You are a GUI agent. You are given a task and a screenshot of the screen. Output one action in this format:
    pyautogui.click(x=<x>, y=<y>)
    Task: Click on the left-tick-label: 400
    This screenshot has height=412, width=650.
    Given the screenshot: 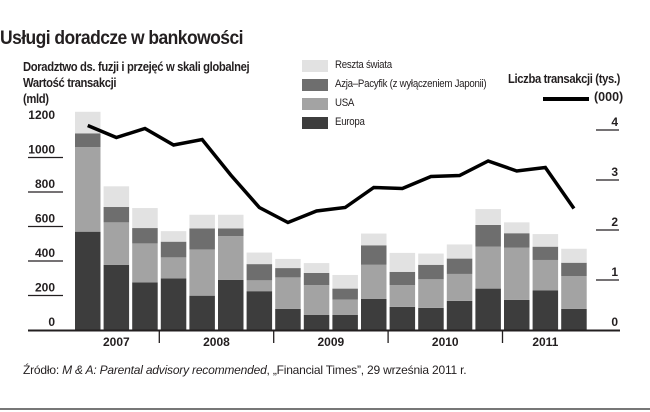 What is the action you would take?
    pyautogui.click(x=45, y=253)
    